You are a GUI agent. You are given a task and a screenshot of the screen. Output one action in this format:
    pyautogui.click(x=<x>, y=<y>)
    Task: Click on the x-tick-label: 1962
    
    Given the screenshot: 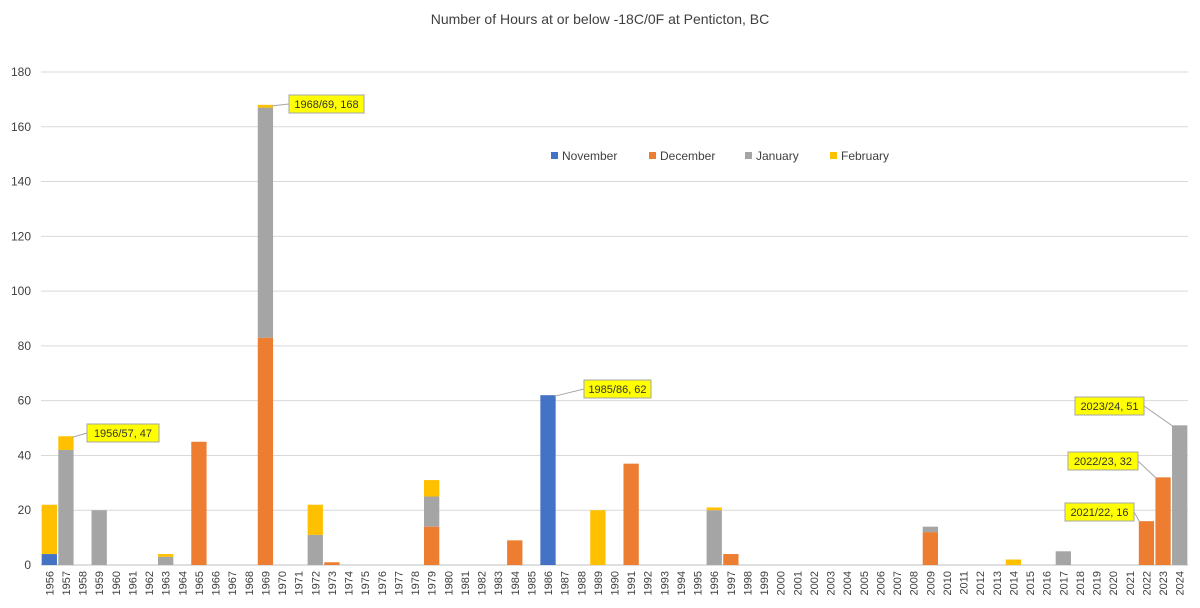 What is the action you would take?
    pyautogui.click(x=150, y=583)
    